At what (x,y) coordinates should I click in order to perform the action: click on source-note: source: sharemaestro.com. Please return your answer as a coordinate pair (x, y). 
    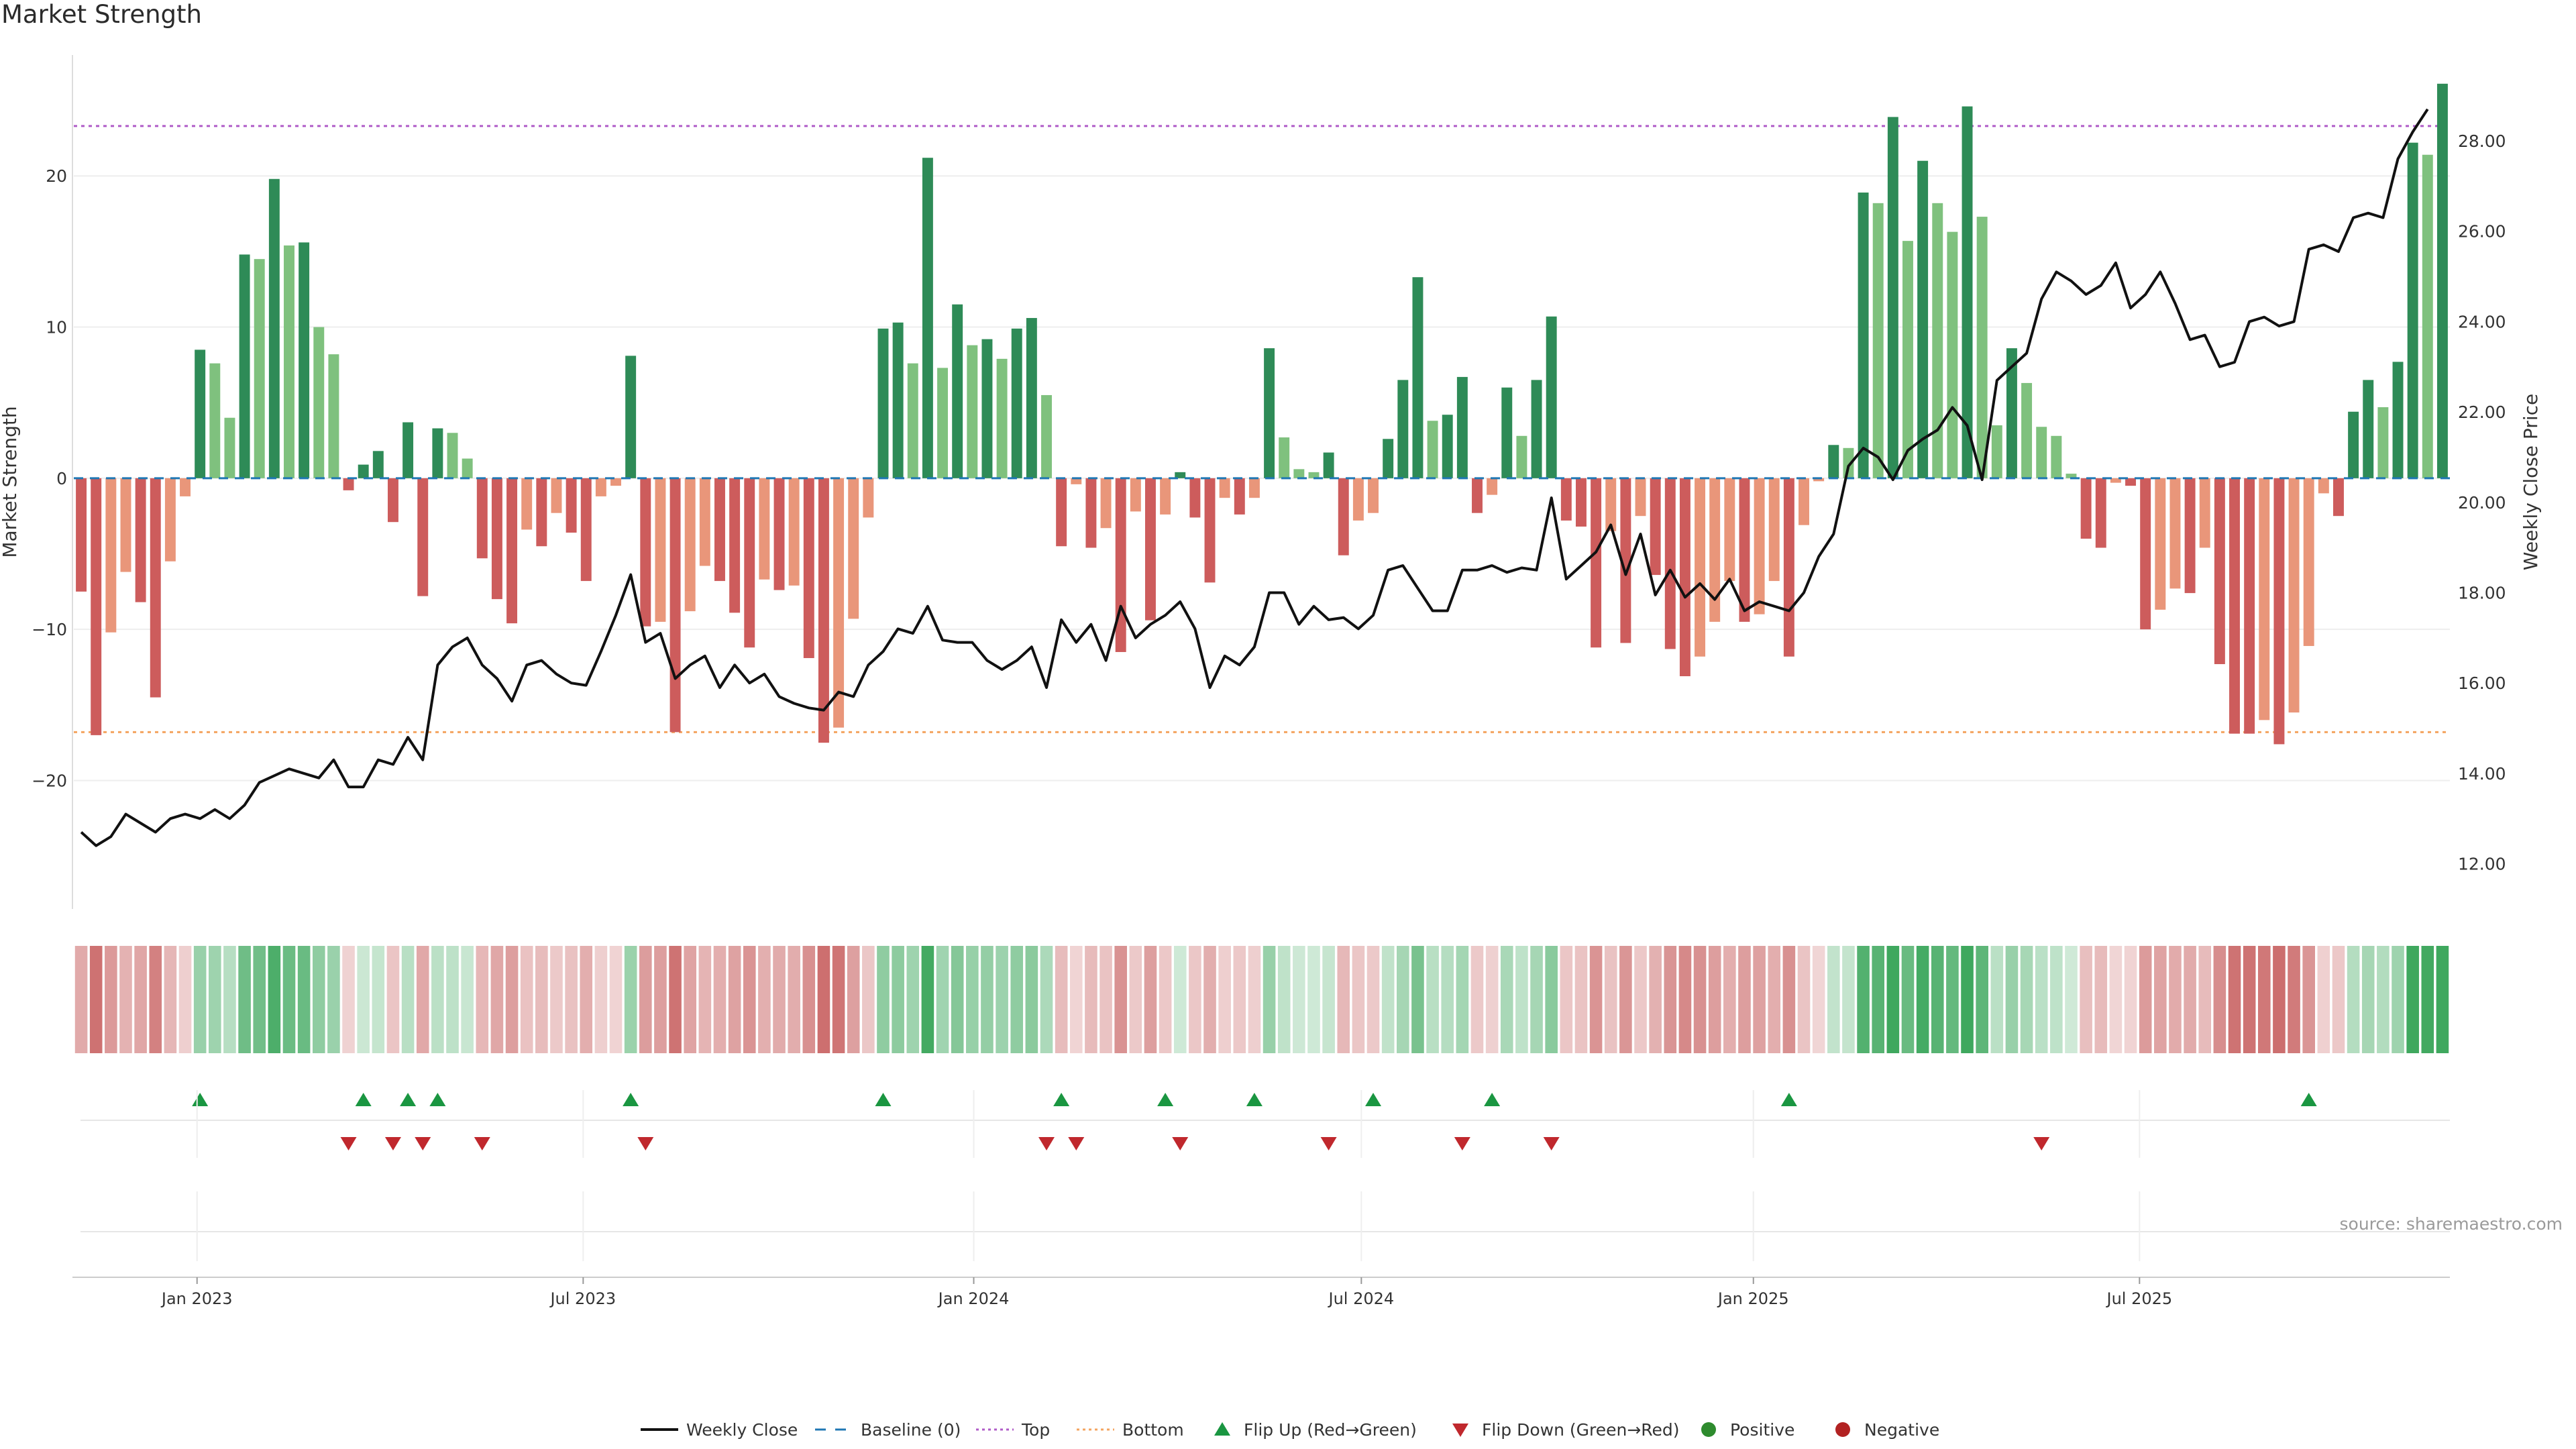
    Looking at the image, I should click on (2451, 1224).